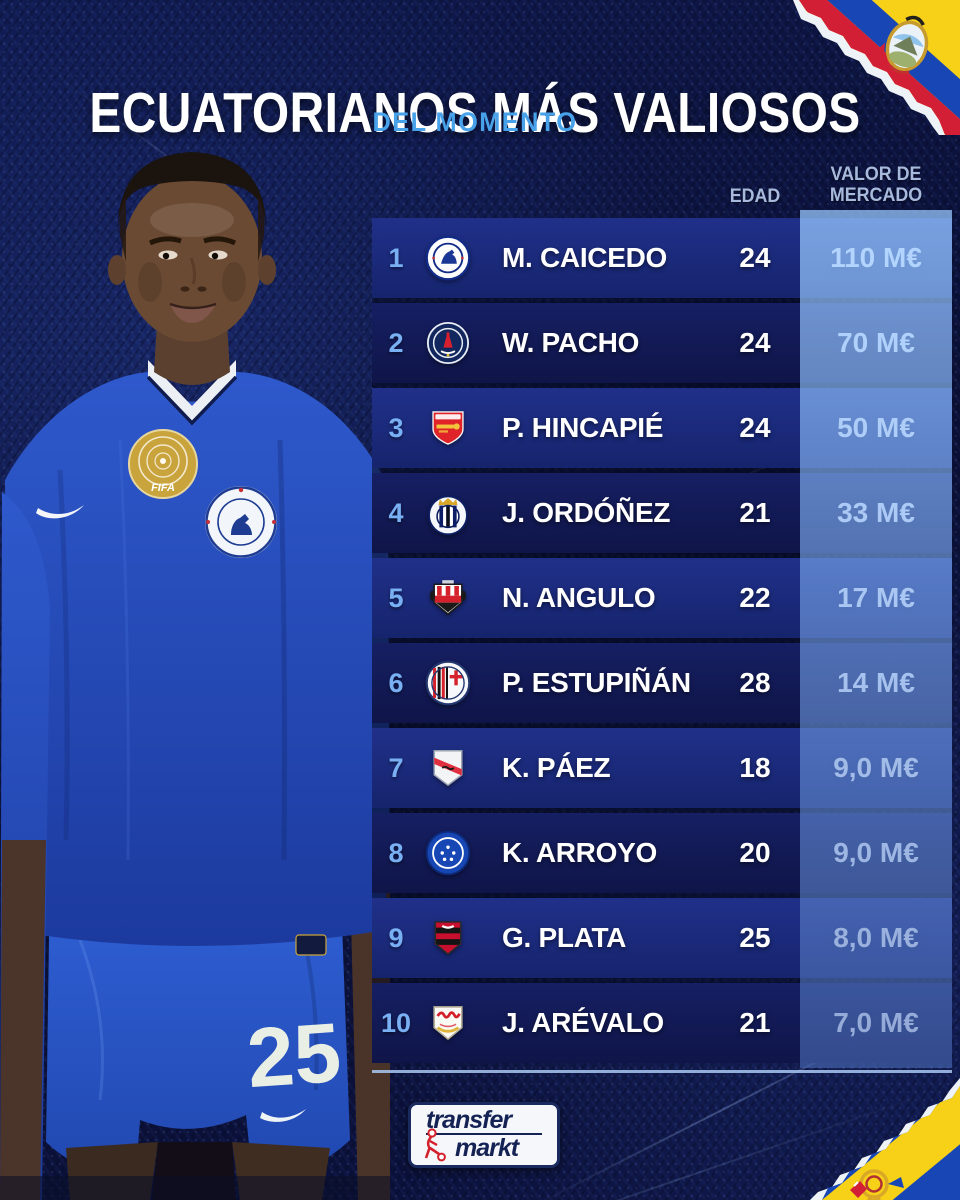 The image size is (960, 1200). What do you see at coordinates (755, 937) in the screenshot?
I see `player-age: 25` at bounding box center [755, 937].